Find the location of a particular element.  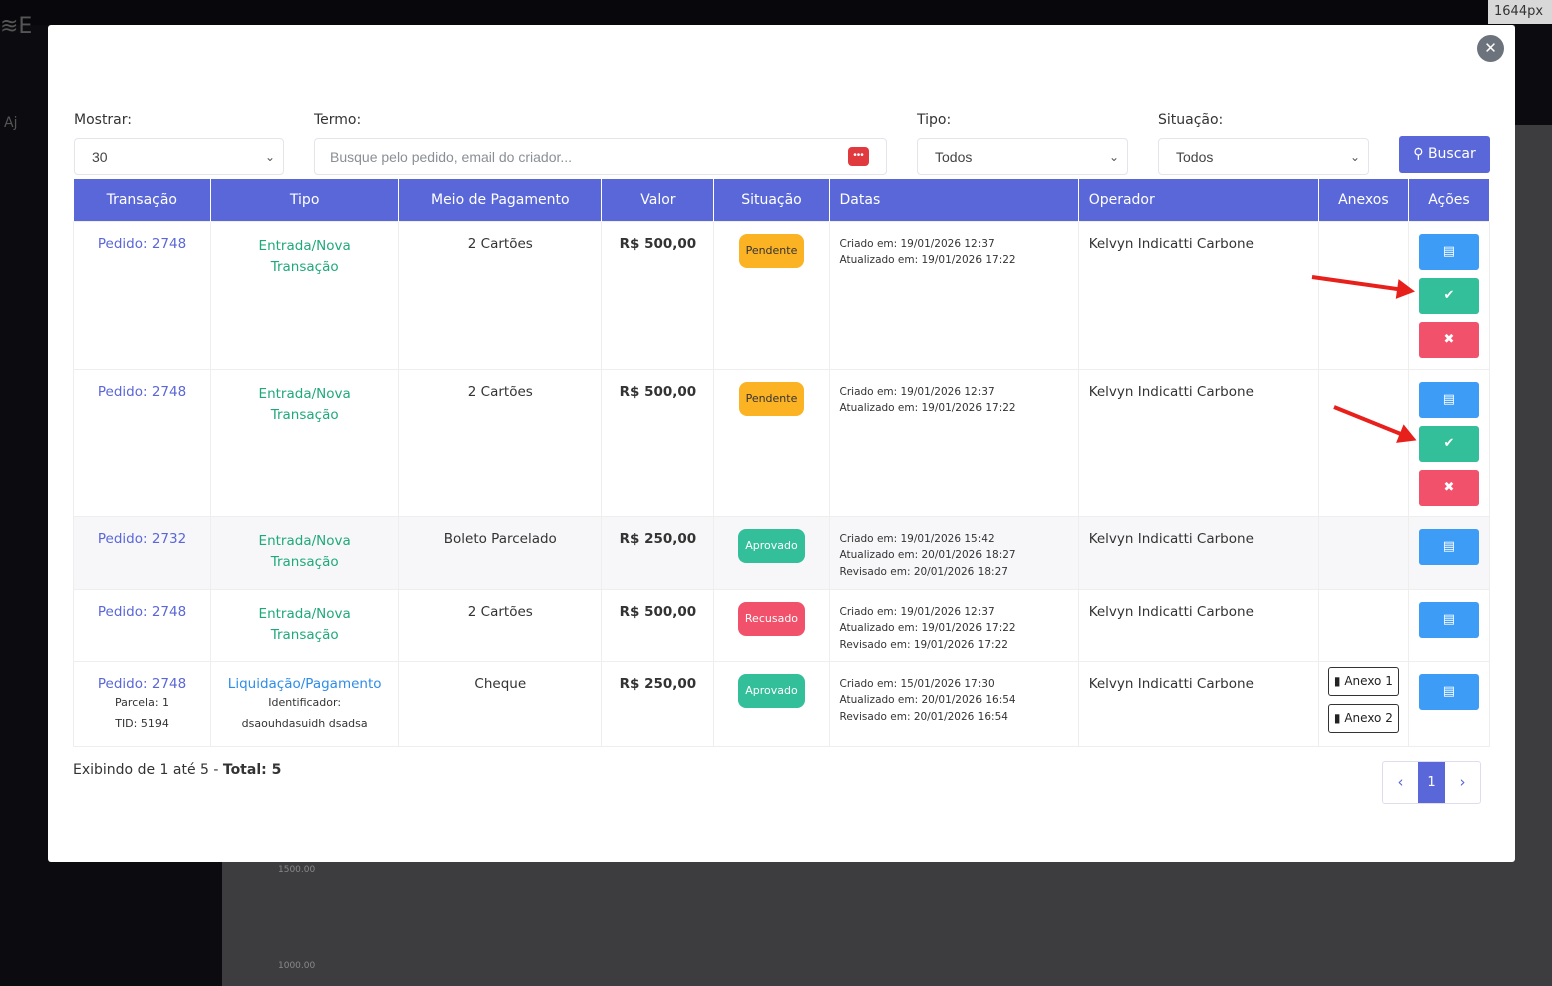

ruler-overlay: 1644px × is located at coordinates (1520, 21).